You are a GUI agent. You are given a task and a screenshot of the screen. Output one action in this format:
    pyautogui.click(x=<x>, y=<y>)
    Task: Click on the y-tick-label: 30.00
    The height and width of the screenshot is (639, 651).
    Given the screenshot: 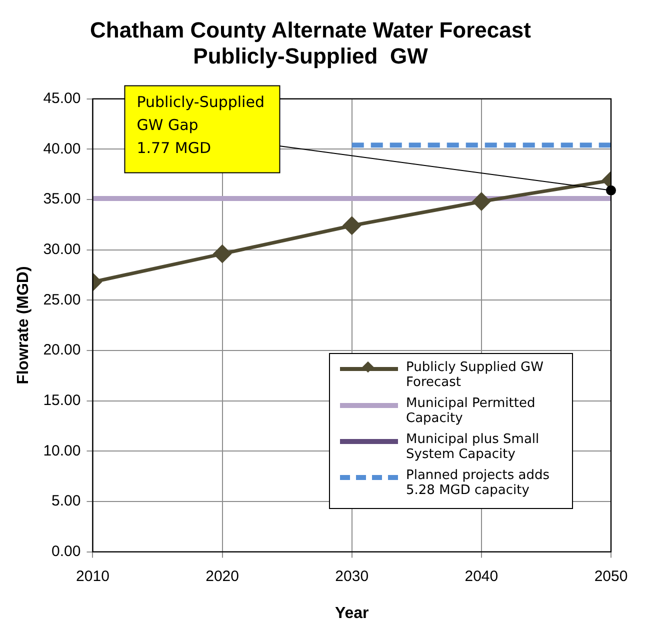 What is the action you would take?
    pyautogui.click(x=62, y=249)
    